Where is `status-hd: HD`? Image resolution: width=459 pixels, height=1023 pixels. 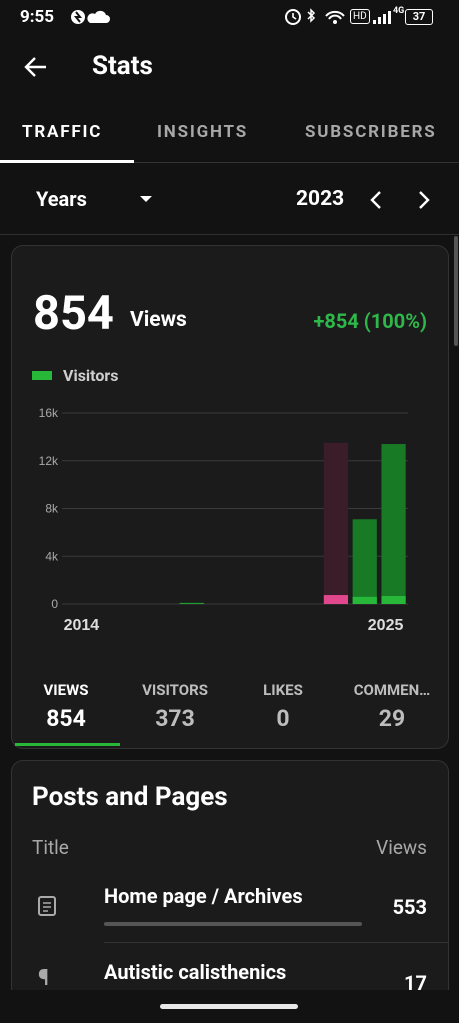
status-hd: HD is located at coordinates (360, 16).